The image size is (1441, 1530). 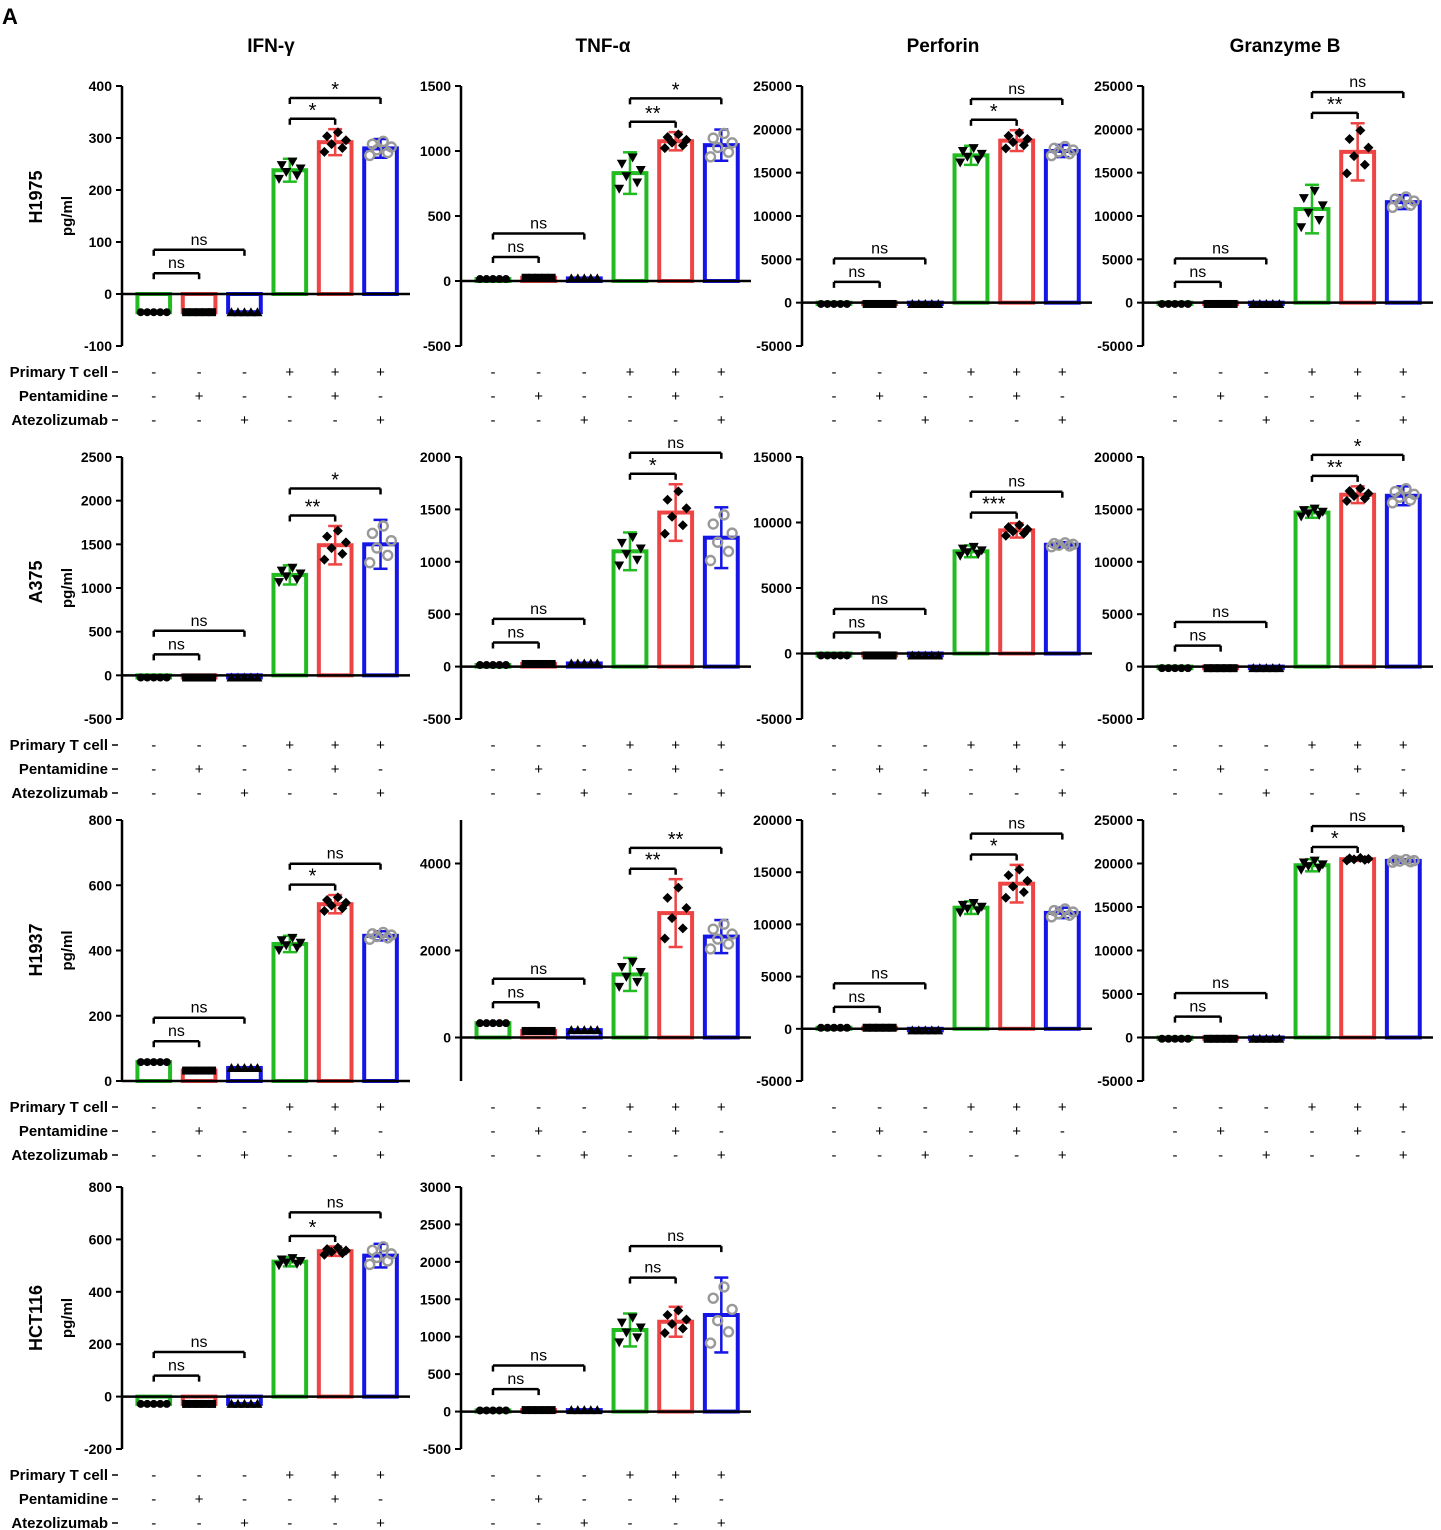 I want to click on y-tick-label: 1500, so click(x=435, y=509).